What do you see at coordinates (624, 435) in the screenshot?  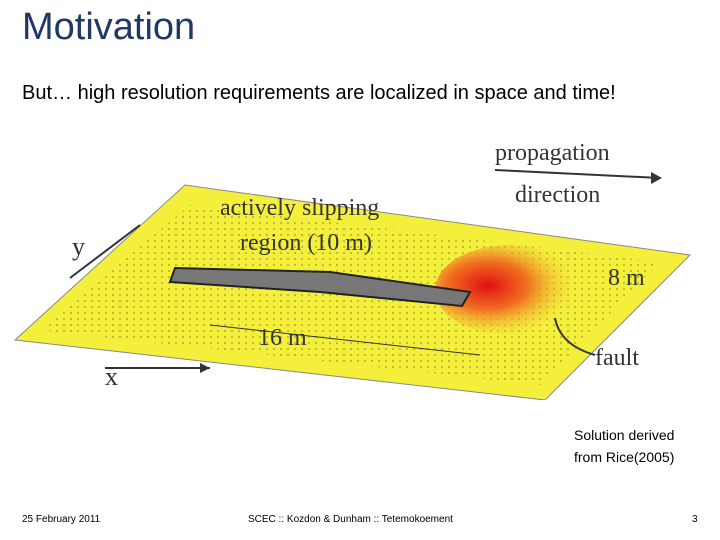 I see `caption-line: Solution derived` at bounding box center [624, 435].